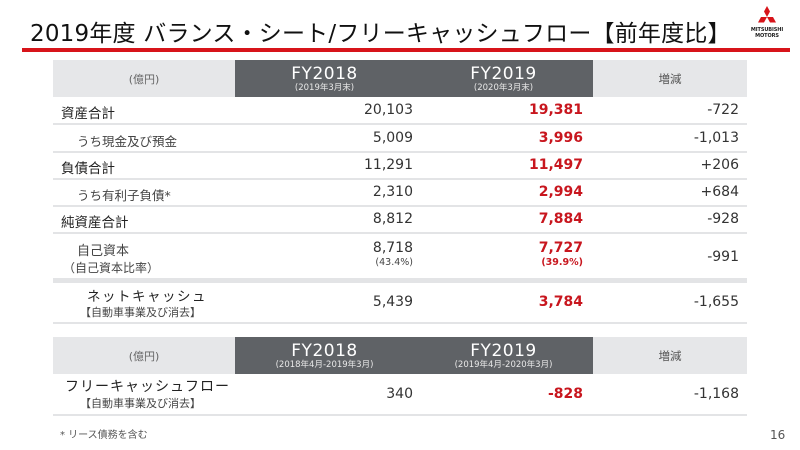 The width and height of the screenshot is (800, 450). What do you see at coordinates (400, 111) in the screenshot?
I see `table-row-total-assets: 資産合計 20,103 19,381 -722` at bounding box center [400, 111].